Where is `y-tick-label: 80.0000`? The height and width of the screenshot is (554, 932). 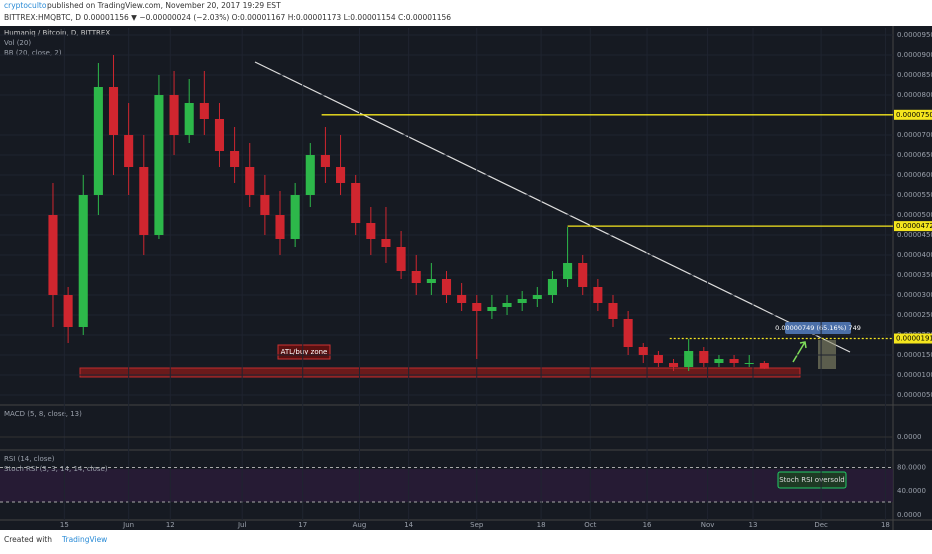 y-tick-label: 80.0000 is located at coordinates (911, 468).